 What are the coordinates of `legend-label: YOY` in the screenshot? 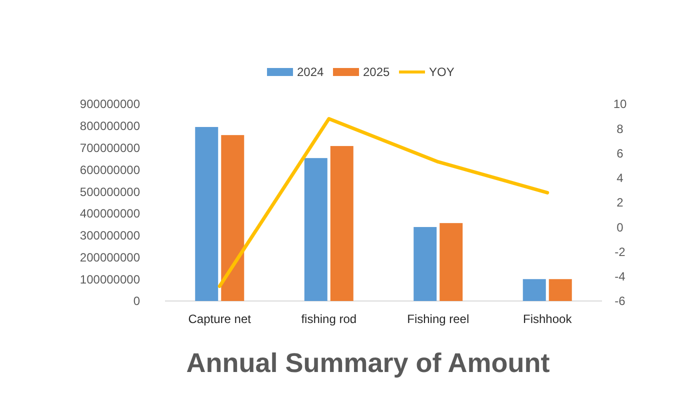 It's located at (441, 72).